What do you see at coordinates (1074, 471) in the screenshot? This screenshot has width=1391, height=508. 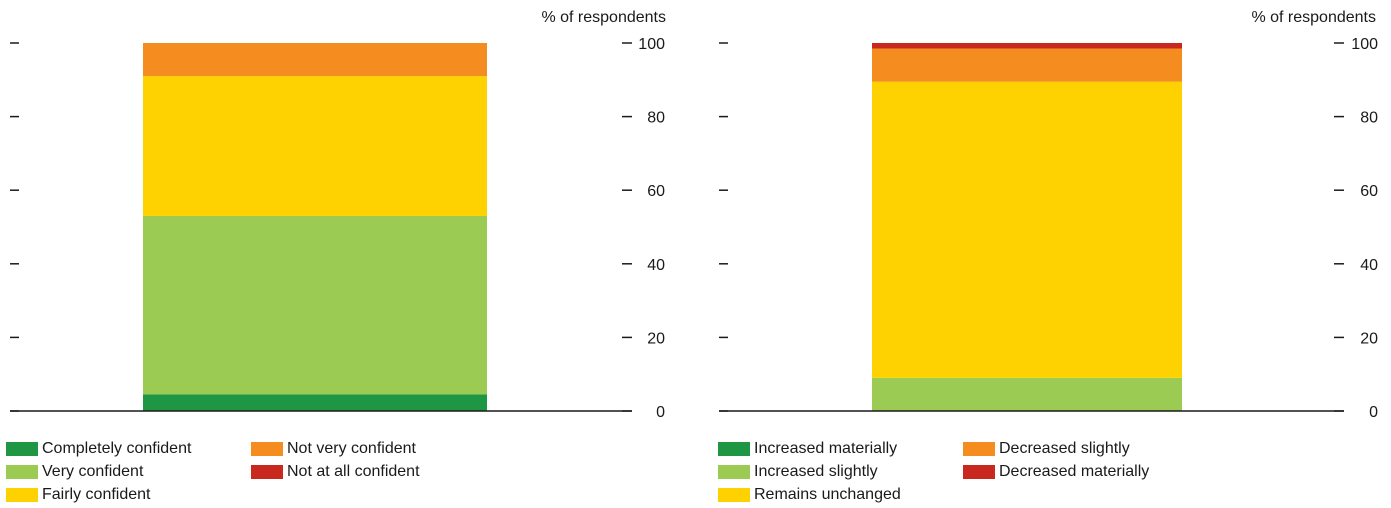 I see `legend-label: Decreased materially` at bounding box center [1074, 471].